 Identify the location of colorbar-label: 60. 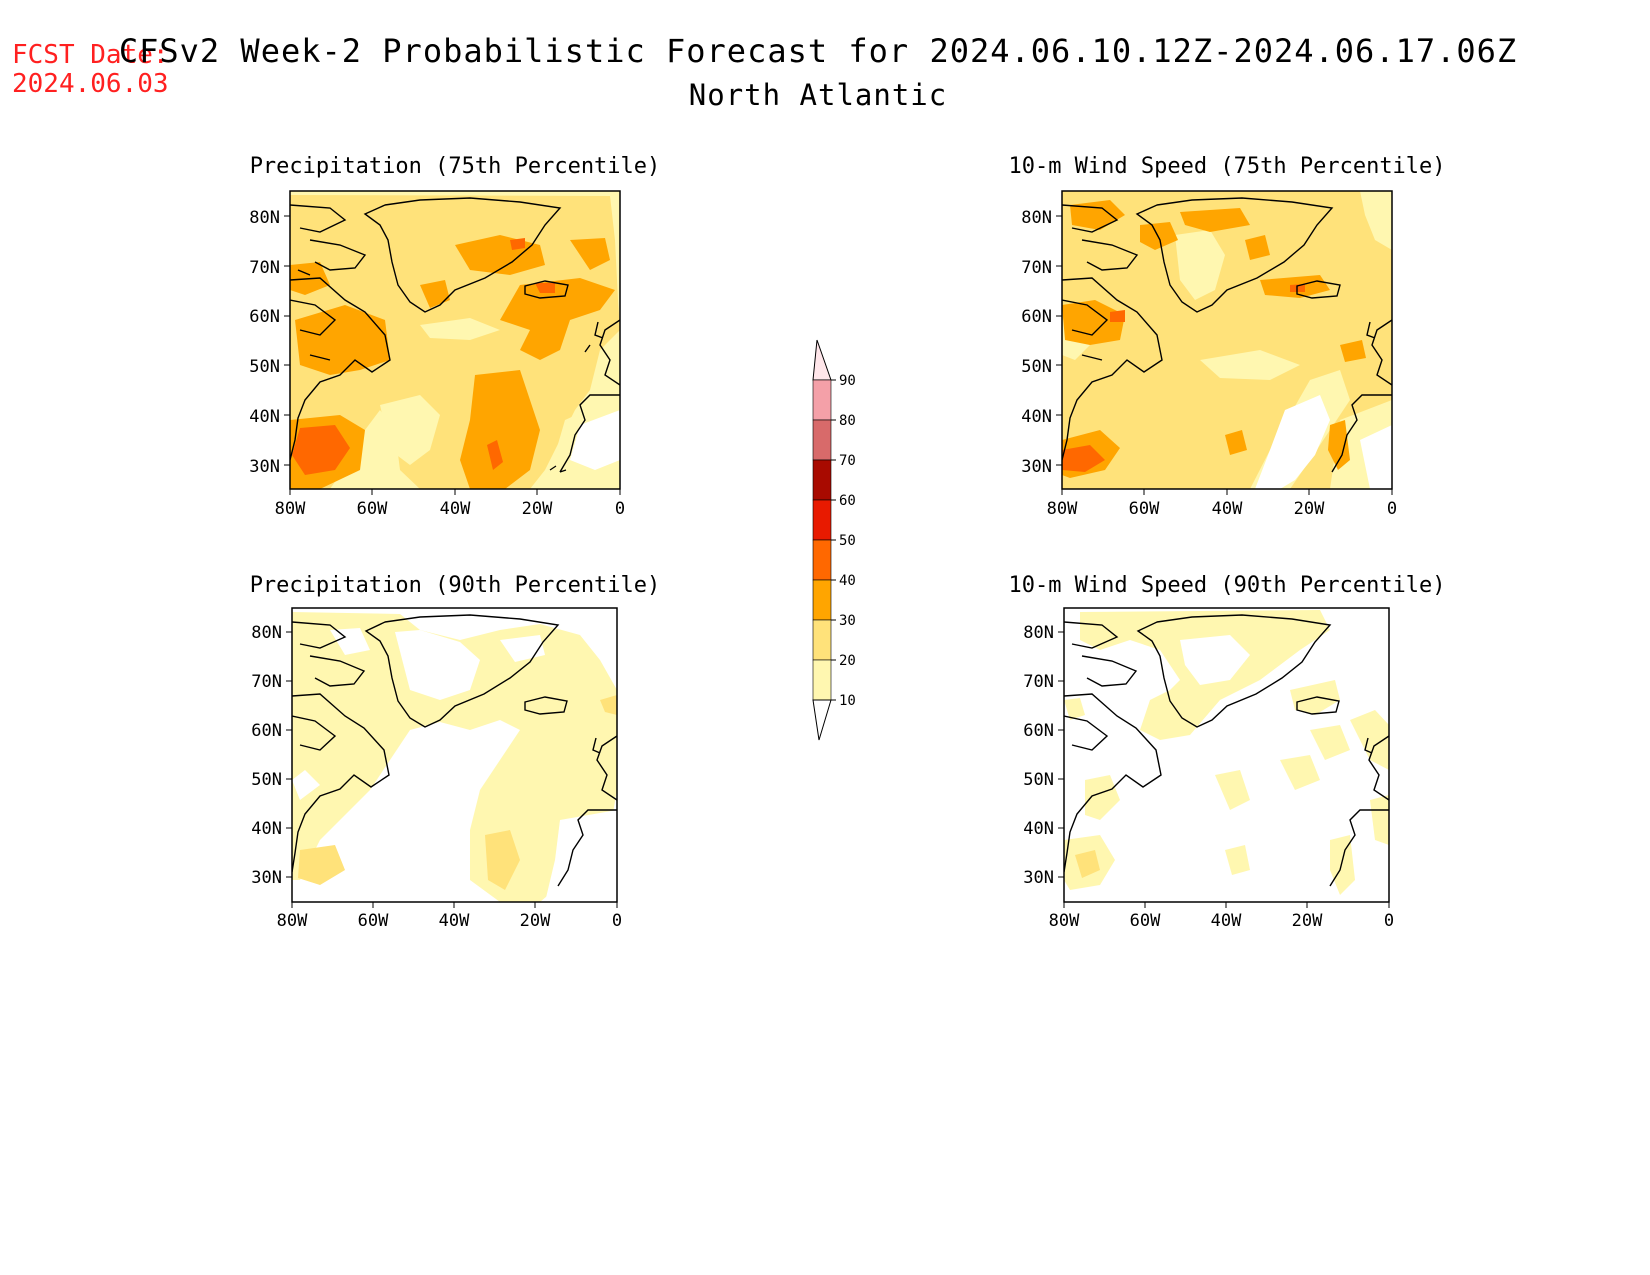
(847, 501).